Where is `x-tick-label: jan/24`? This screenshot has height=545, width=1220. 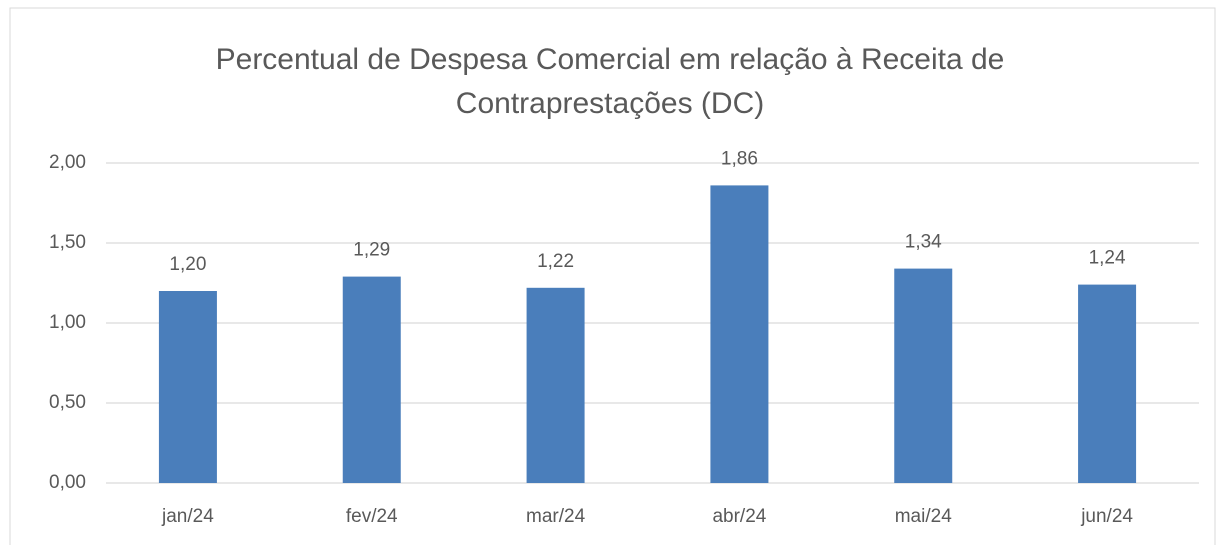
x-tick-label: jan/24 is located at coordinates (187, 516).